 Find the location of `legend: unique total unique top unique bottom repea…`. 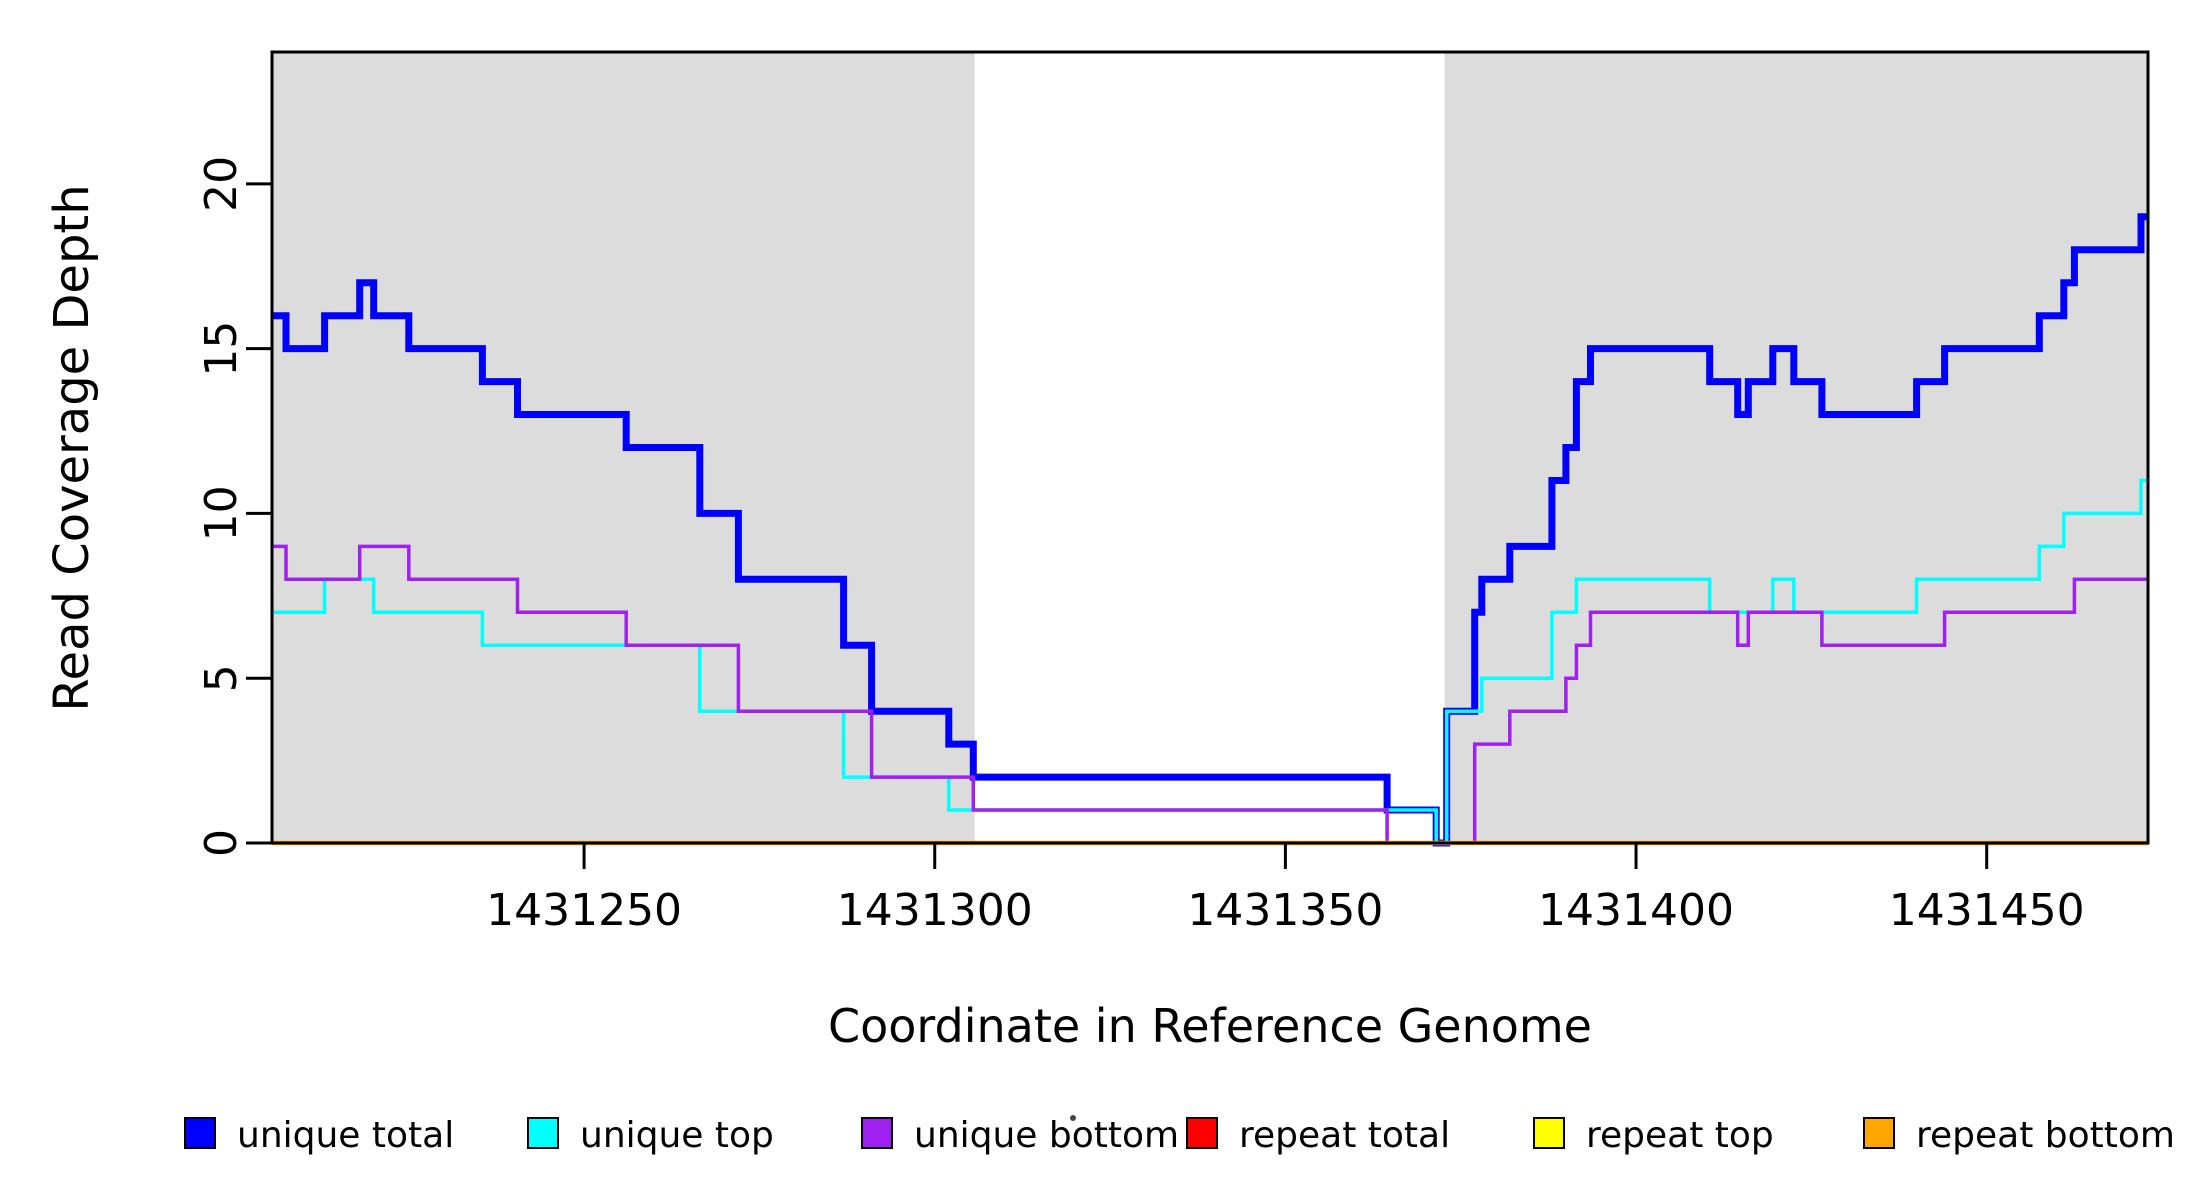

legend: unique total unique top unique bottom repea… is located at coordinates (1179, 1135).